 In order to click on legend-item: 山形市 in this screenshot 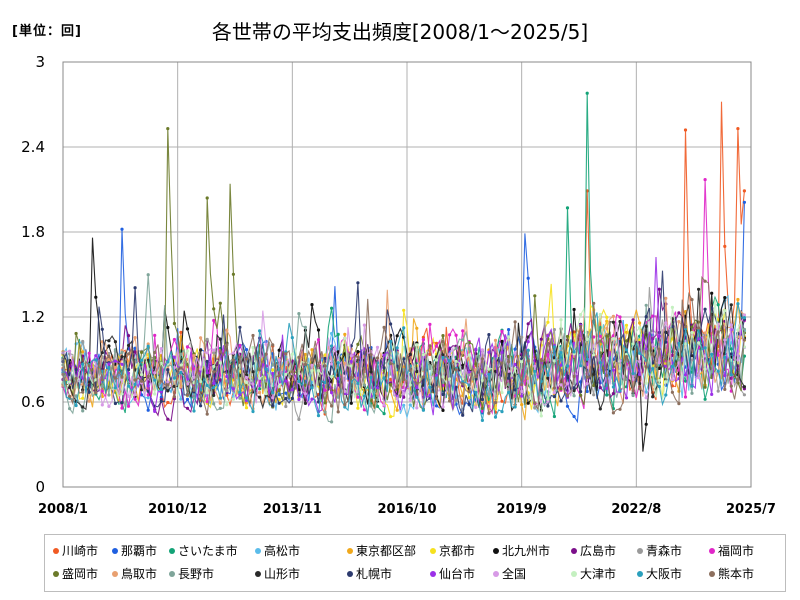, I will do `click(277, 574)`.